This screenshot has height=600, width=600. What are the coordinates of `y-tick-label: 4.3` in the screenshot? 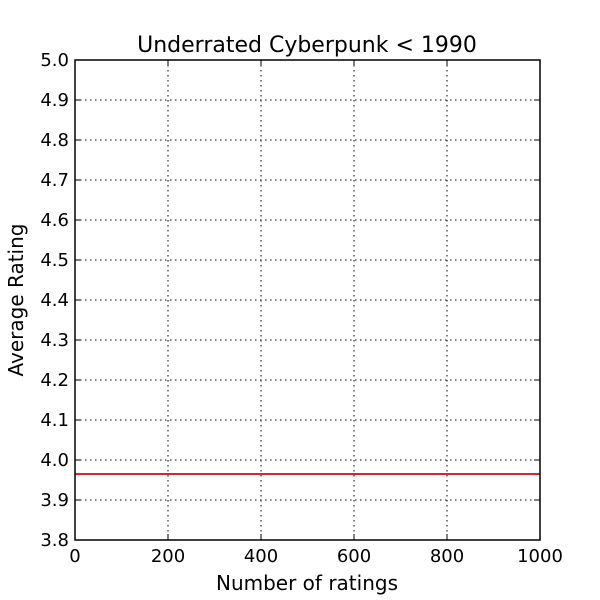 It's located at (54, 340).